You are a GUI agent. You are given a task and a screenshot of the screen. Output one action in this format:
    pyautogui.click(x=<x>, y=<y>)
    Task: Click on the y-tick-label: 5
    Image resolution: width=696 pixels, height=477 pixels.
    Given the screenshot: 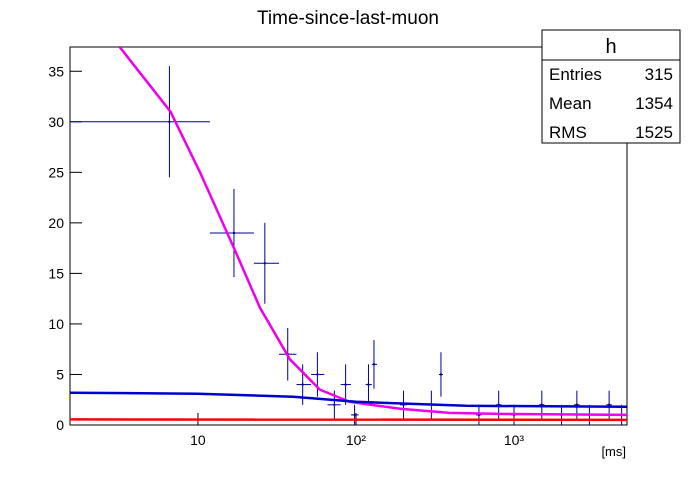 What is the action you would take?
    pyautogui.click(x=60, y=374)
    